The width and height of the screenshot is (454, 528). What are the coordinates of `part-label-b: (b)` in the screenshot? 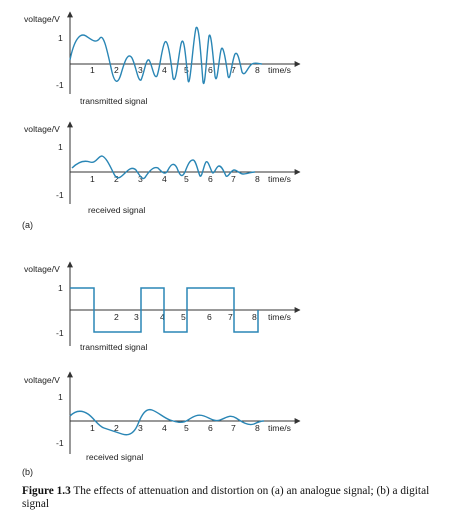 It's located at (27, 472).